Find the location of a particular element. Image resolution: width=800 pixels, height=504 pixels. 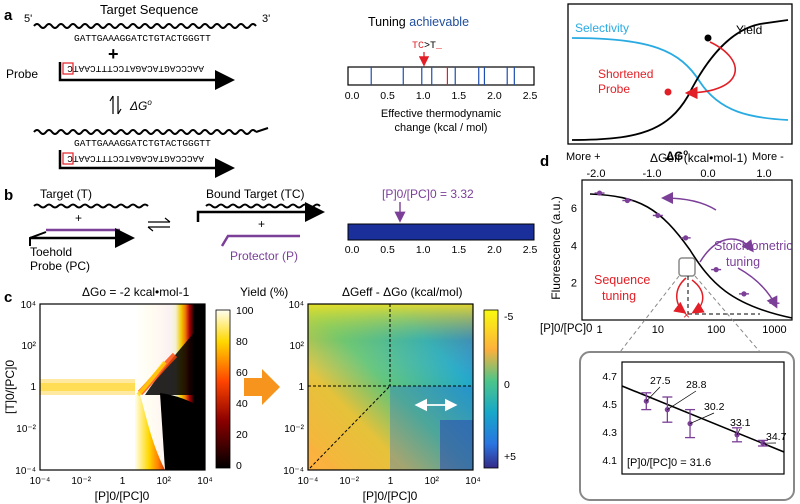

sketch-frame is located at coordinates (680, 74).